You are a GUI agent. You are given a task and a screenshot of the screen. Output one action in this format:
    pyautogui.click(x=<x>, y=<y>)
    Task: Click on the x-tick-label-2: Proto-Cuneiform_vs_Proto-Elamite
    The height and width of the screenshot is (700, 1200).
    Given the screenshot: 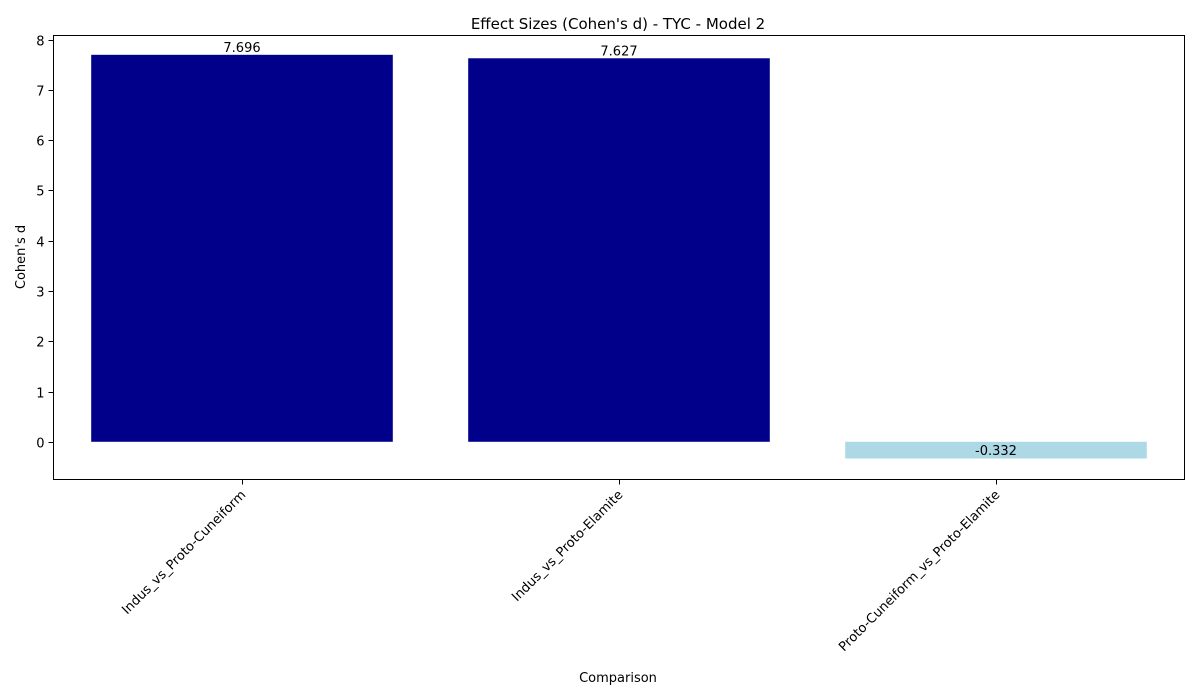 What is the action you would take?
    pyautogui.click(x=919, y=571)
    